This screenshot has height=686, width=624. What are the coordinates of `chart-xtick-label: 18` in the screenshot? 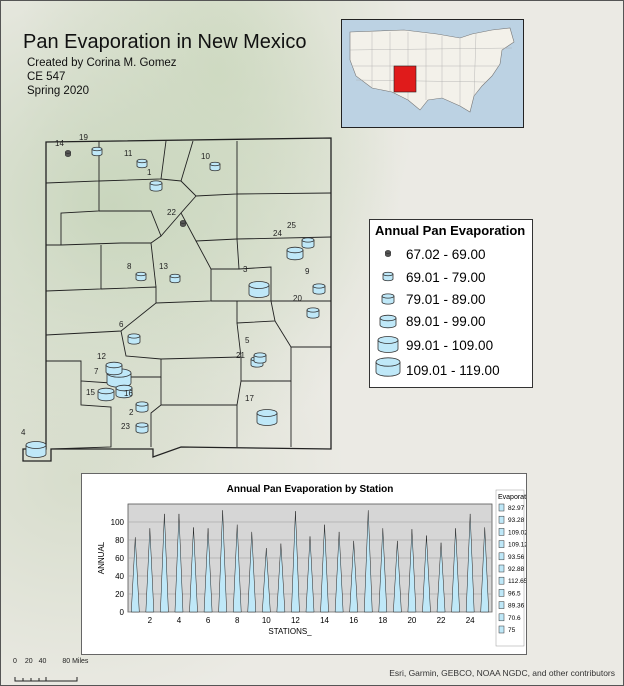 It's located at (382, 620).